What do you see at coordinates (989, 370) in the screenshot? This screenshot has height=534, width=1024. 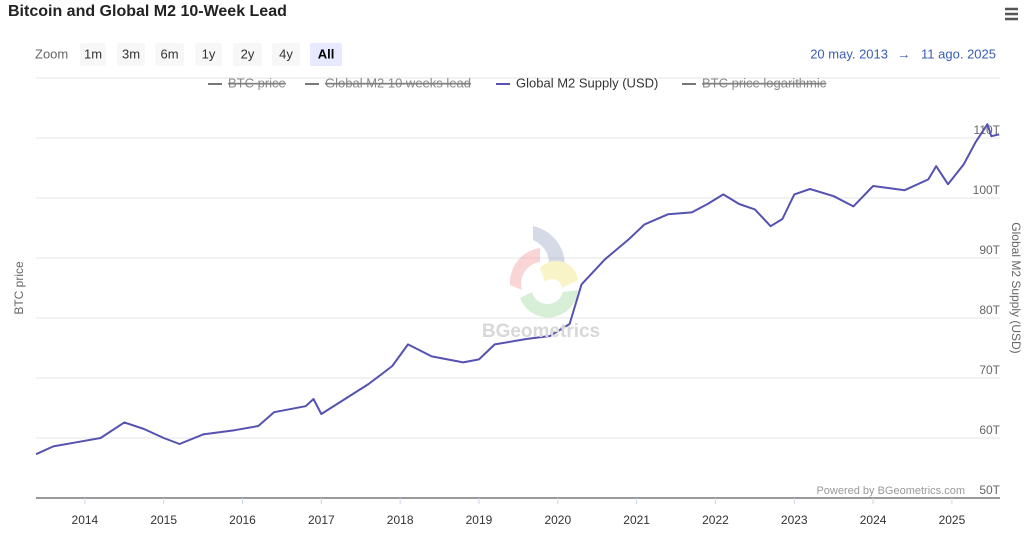 I see `y2-tick-label: 70T` at bounding box center [989, 370].